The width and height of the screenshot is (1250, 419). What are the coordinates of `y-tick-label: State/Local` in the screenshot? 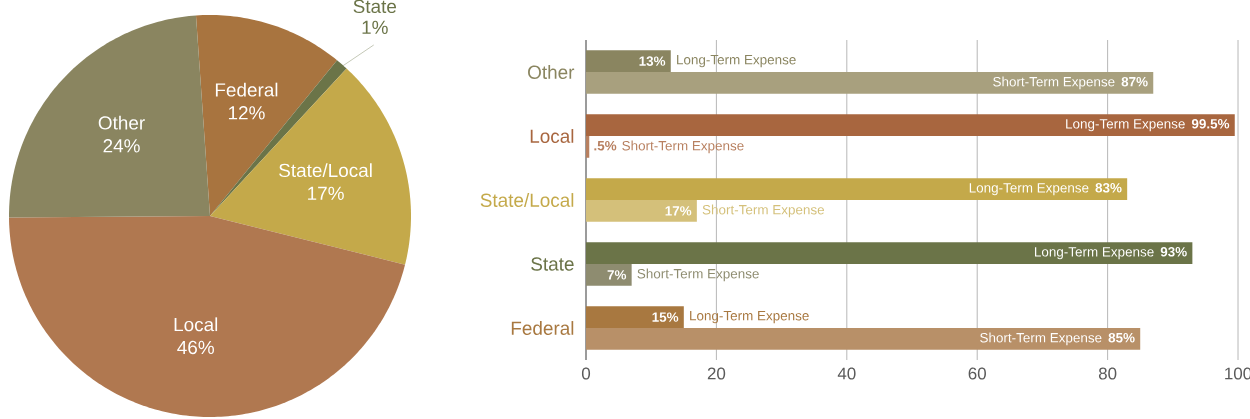 It's located at (527, 200).